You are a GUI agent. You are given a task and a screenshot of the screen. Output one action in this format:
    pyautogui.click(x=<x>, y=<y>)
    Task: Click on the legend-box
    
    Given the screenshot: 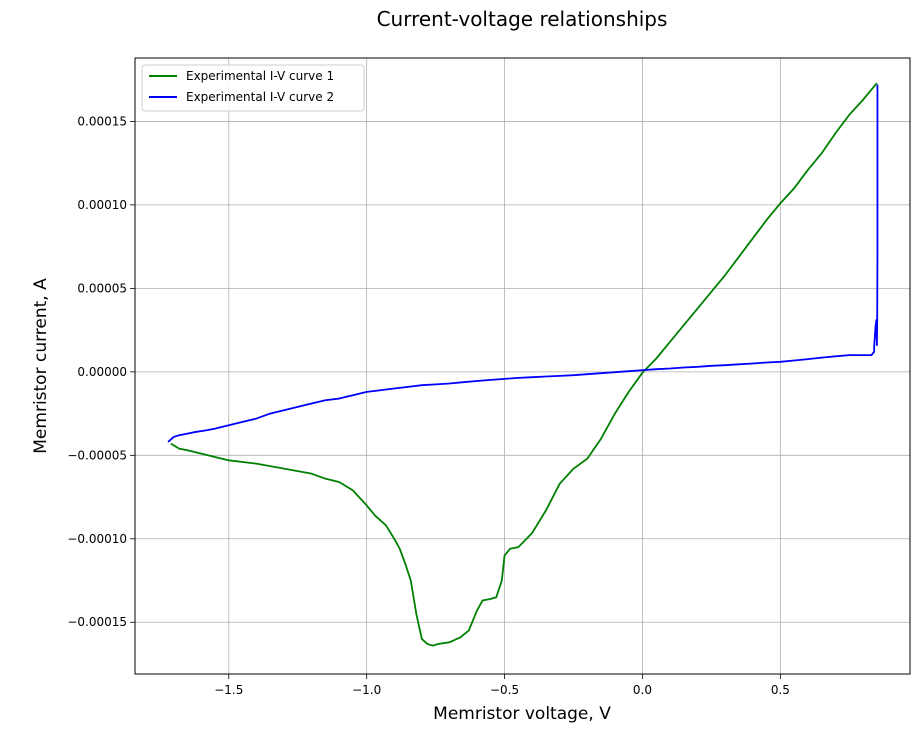 What is the action you would take?
    pyautogui.click(x=253, y=88)
    